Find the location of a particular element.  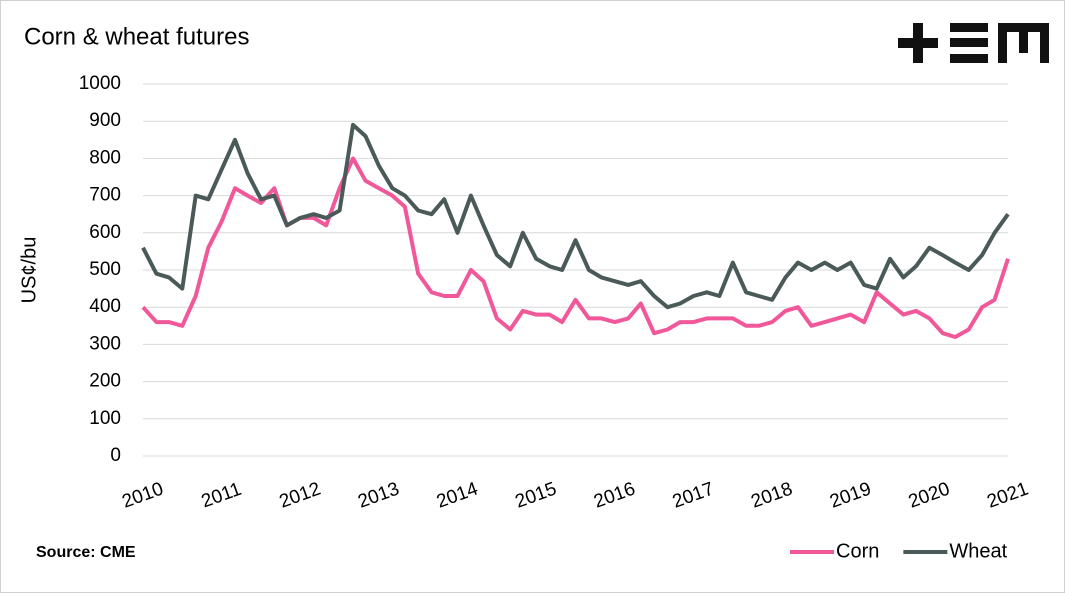

y-tick-label: 400 is located at coordinates (105, 306).